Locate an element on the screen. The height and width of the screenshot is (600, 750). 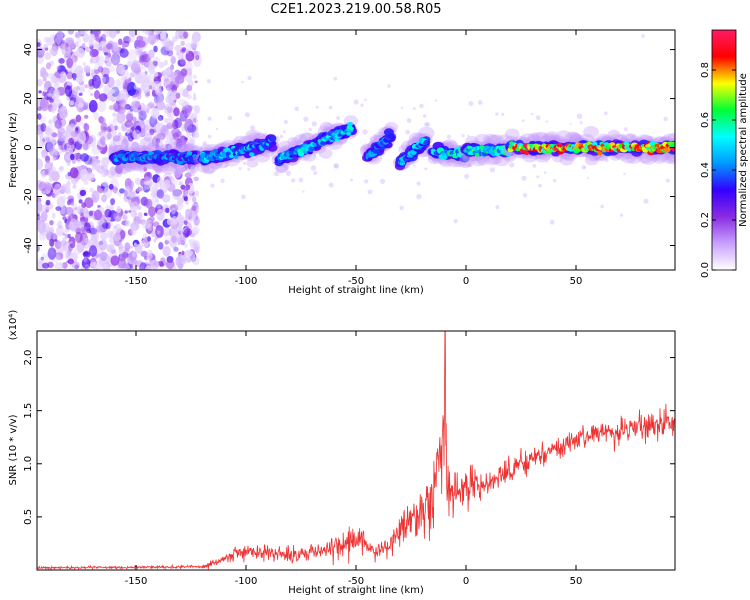
colorbar-label: Normalized spectral amplitude is located at coordinates (743, 150).